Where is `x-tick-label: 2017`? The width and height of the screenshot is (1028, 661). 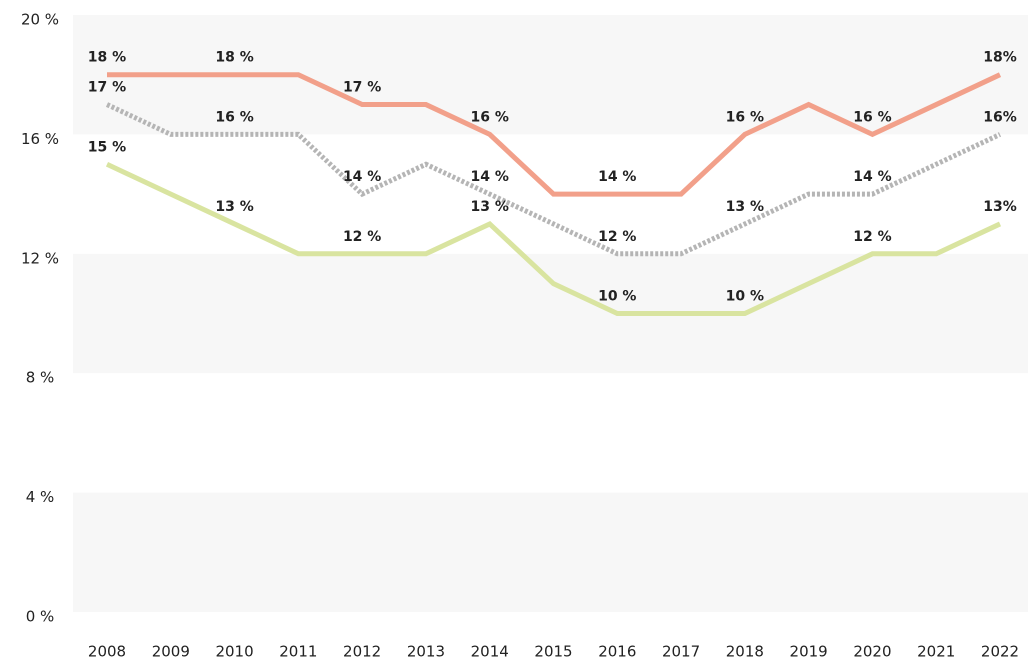 x-tick-label: 2017 is located at coordinates (681, 652).